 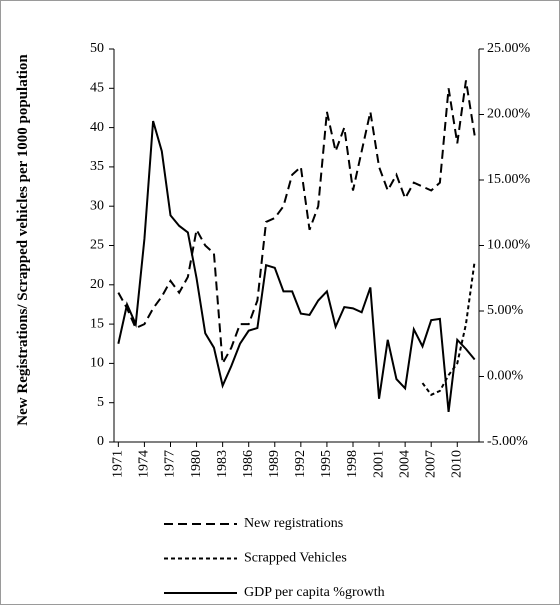 I want to click on y-tick-label: 10, so click(x=97, y=363).